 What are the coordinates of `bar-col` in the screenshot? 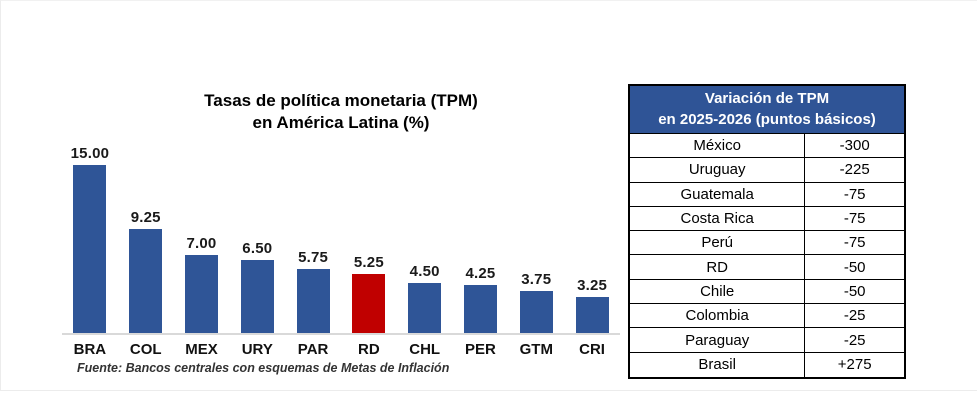 It's located at (146, 281).